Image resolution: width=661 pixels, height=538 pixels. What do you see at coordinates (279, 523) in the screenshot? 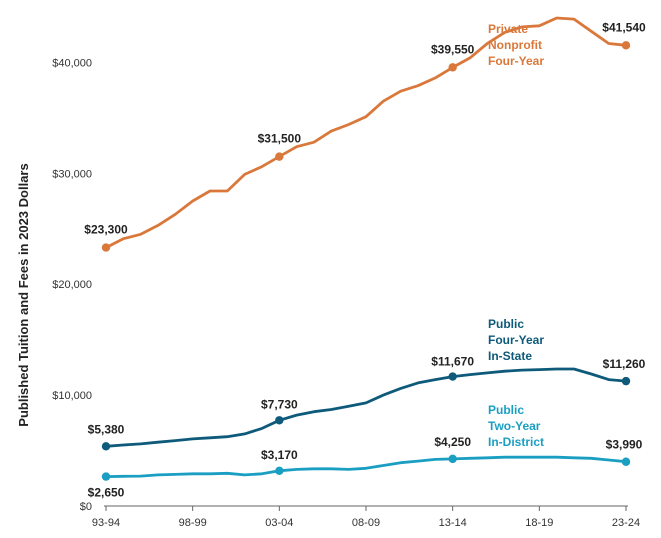
I see `x-tick-label: 03-04` at bounding box center [279, 523].